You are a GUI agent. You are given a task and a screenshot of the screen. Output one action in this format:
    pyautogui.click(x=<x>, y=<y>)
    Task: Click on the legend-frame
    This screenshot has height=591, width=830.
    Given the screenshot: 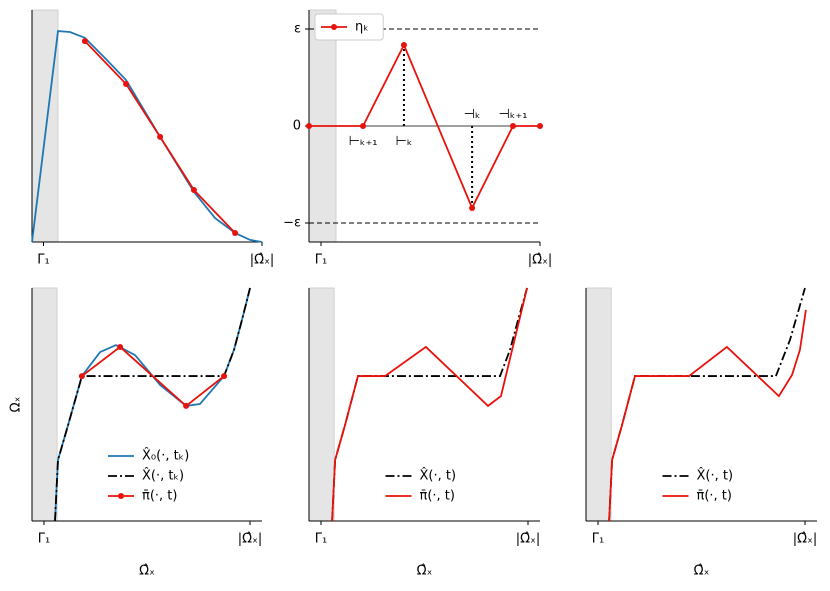 What is the action you would take?
    pyautogui.click(x=349, y=27)
    